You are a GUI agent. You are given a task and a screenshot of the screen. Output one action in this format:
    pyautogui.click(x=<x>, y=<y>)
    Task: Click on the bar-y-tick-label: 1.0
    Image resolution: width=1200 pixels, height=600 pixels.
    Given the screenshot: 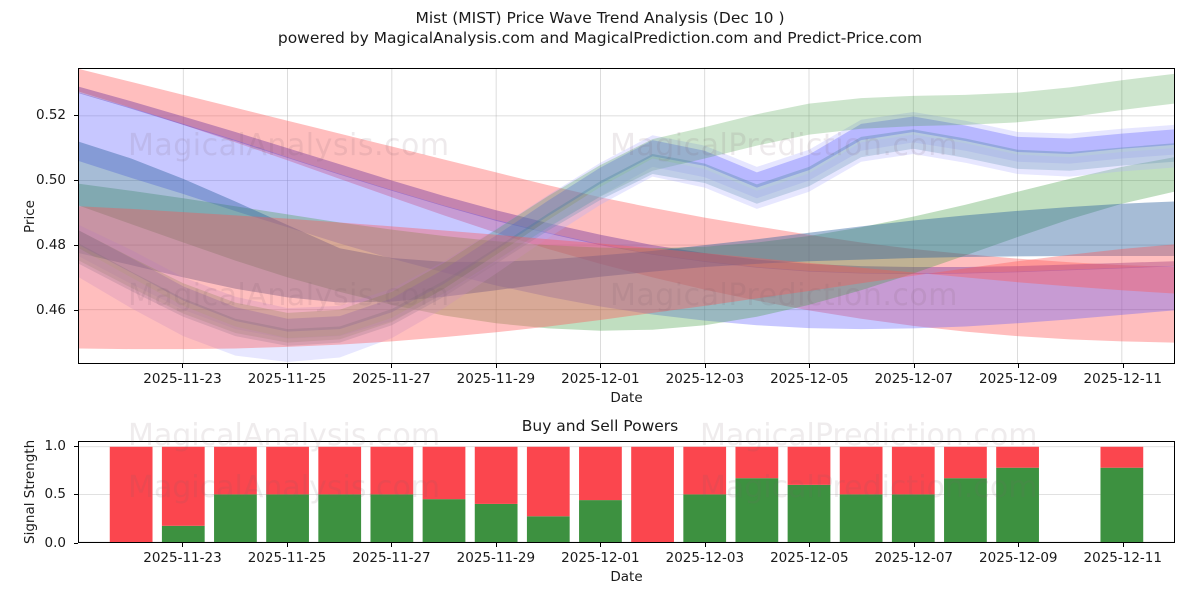 What is the action you would take?
    pyautogui.click(x=55, y=445)
    